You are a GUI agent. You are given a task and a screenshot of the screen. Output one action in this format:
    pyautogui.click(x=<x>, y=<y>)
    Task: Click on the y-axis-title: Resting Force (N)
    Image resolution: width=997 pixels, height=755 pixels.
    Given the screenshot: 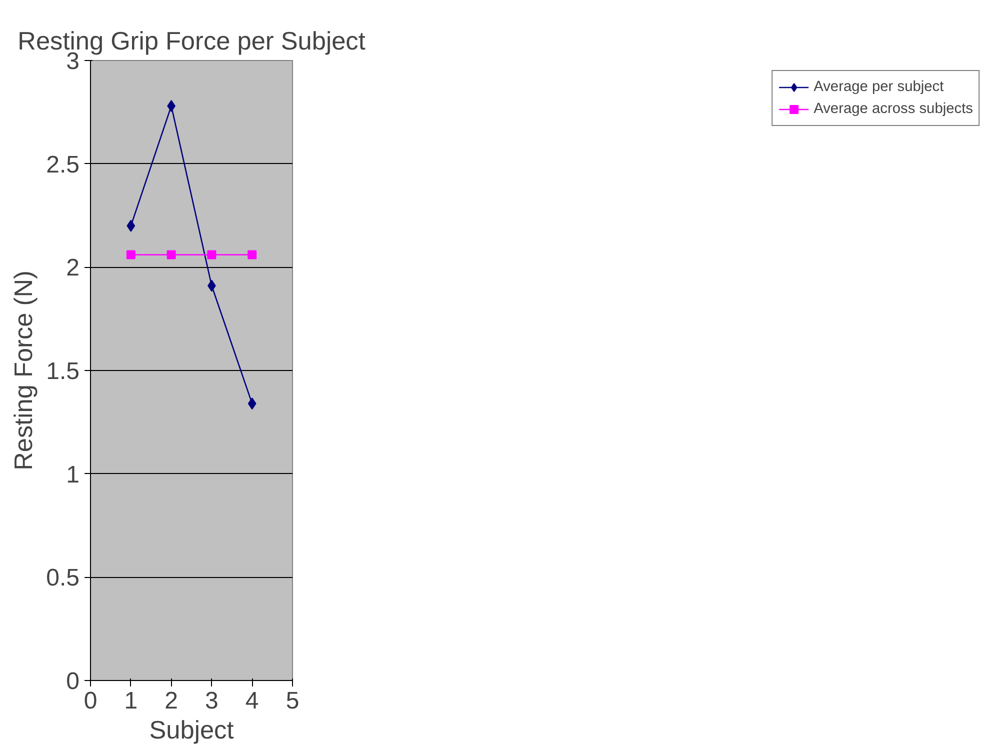 What is the action you would take?
    pyautogui.click(x=24, y=370)
    